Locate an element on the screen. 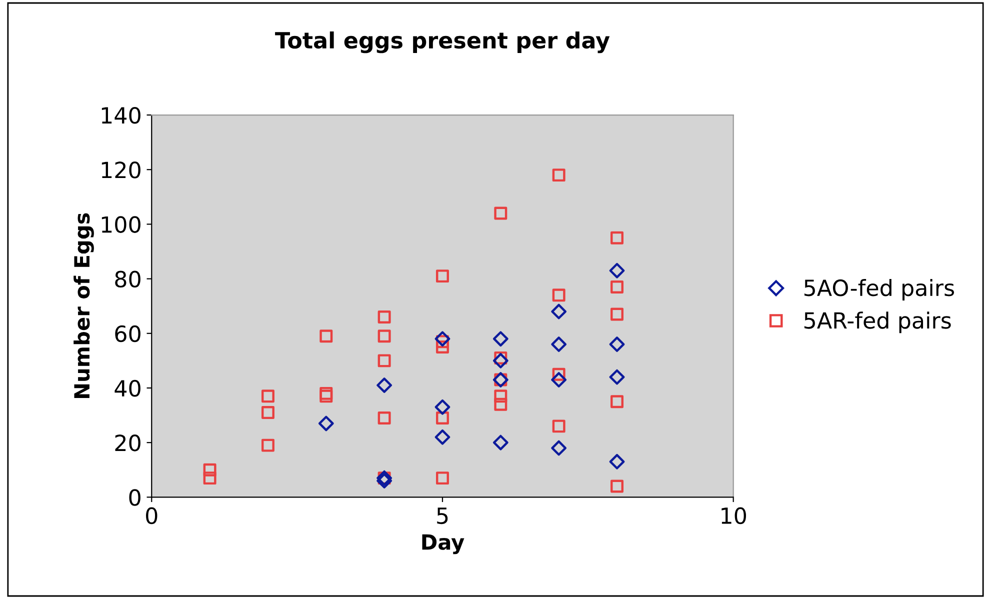 This screenshot has height=599, width=991. legend-label: 5AR-fed pairs is located at coordinates (877, 323).